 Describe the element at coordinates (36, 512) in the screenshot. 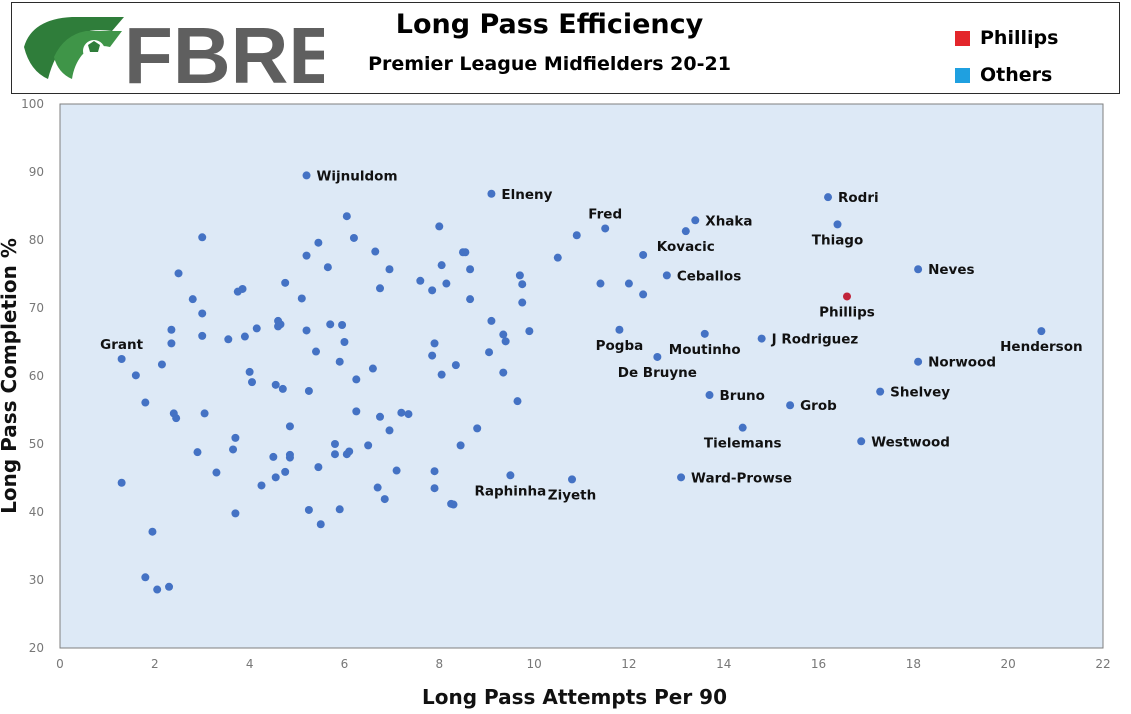

I see `y-tick-label: 40` at that location.